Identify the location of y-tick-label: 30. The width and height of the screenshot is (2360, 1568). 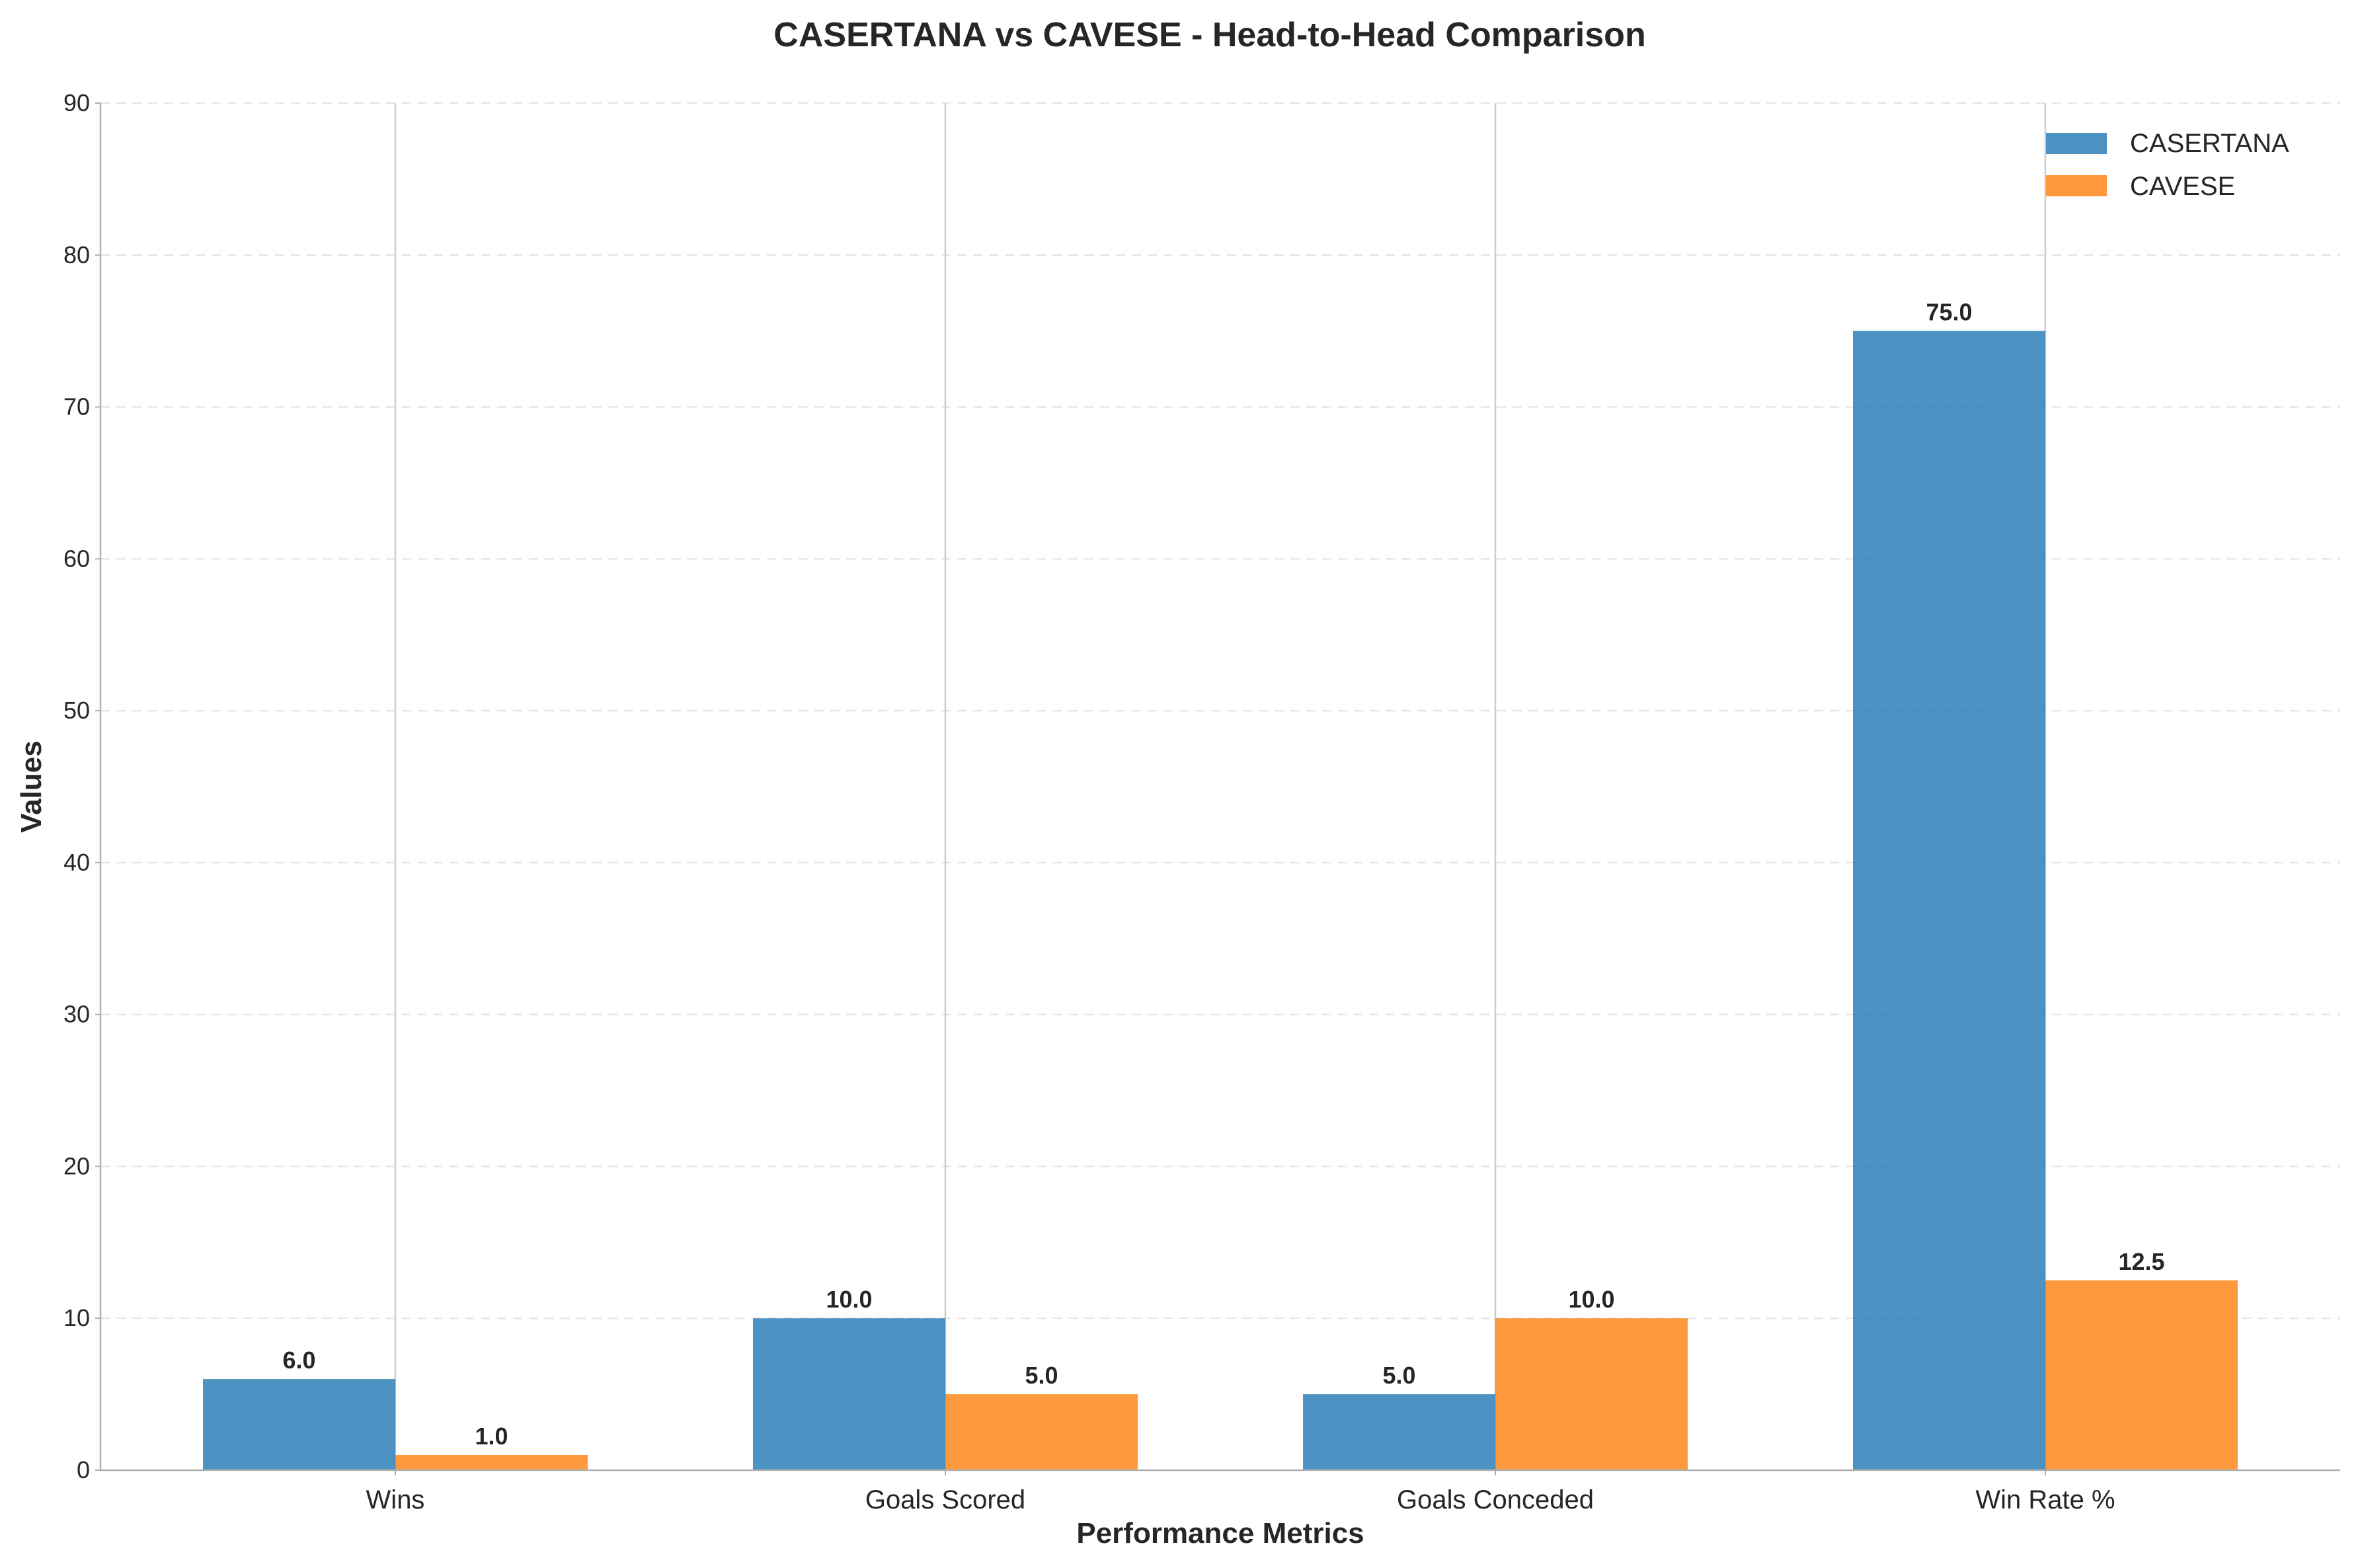
(76, 1014).